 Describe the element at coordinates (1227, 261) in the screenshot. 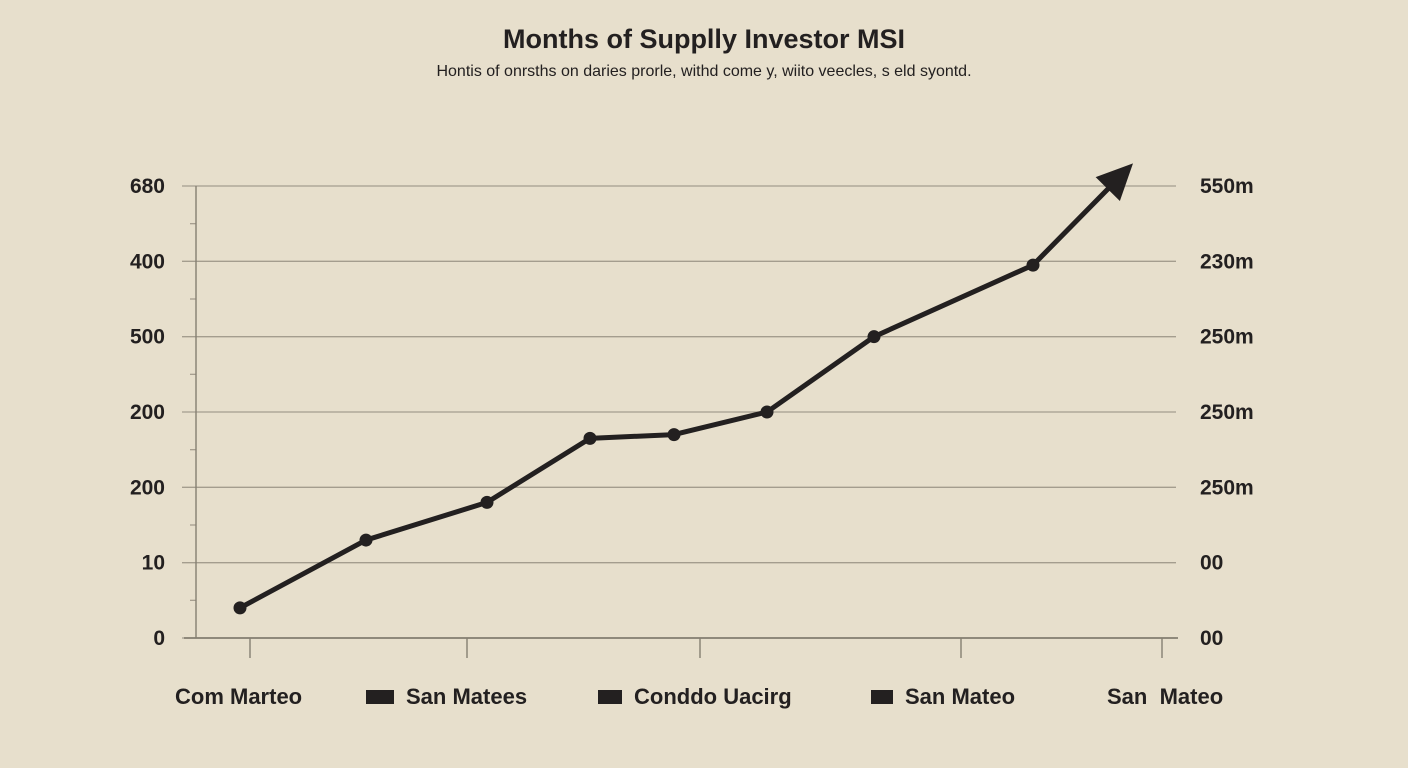

I see `y-tick-label-right: 230m` at that location.